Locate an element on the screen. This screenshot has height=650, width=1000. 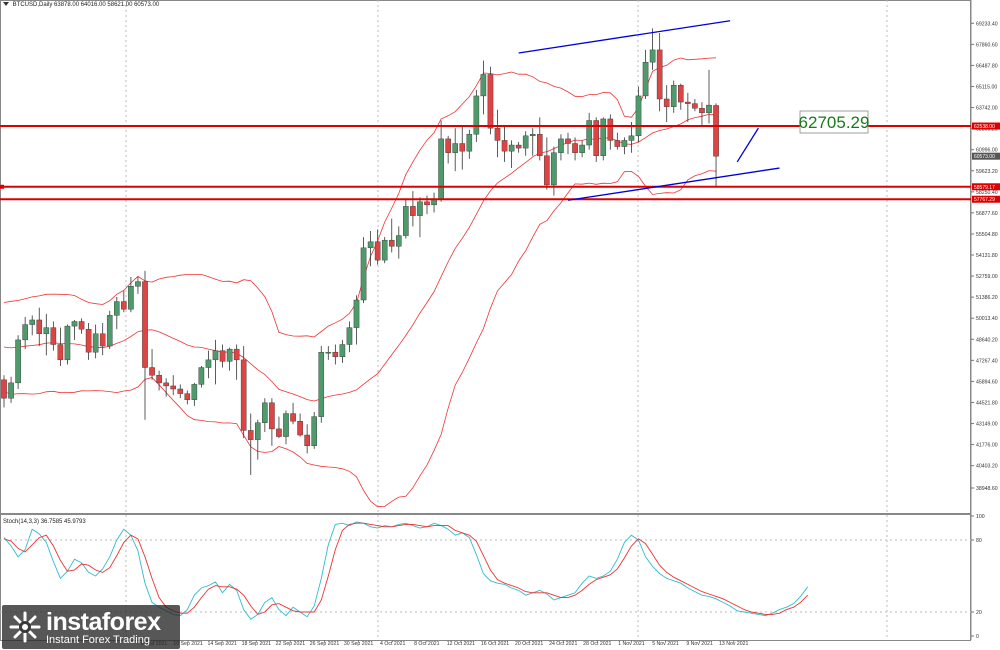
level-price-label: 58579.17 is located at coordinates (984, 188).